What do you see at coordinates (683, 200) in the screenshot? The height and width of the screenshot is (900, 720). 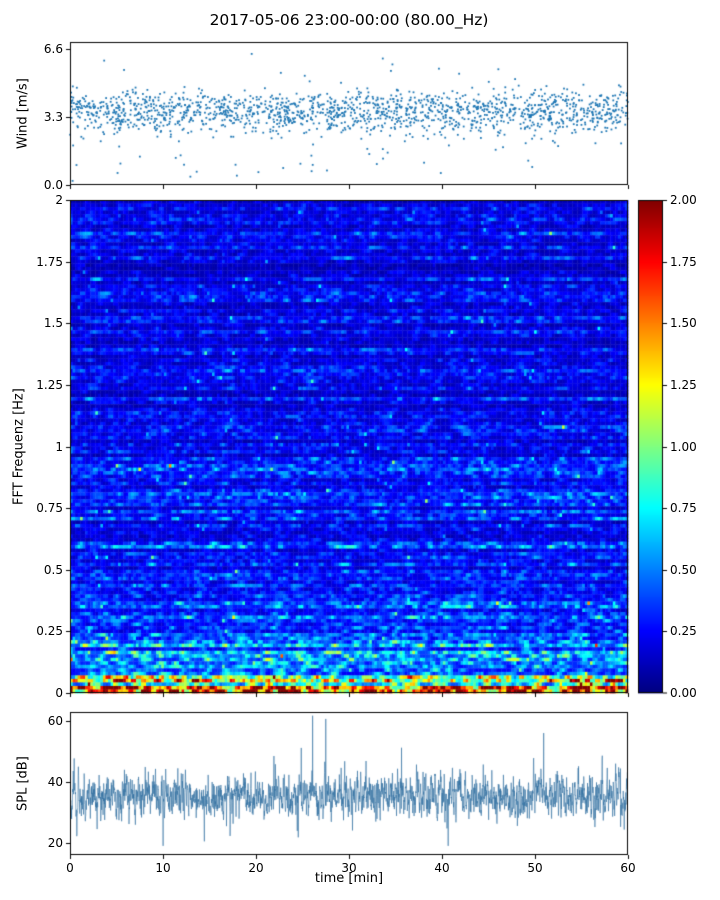 I see `colorbar-tick-label: 2.00` at bounding box center [683, 200].